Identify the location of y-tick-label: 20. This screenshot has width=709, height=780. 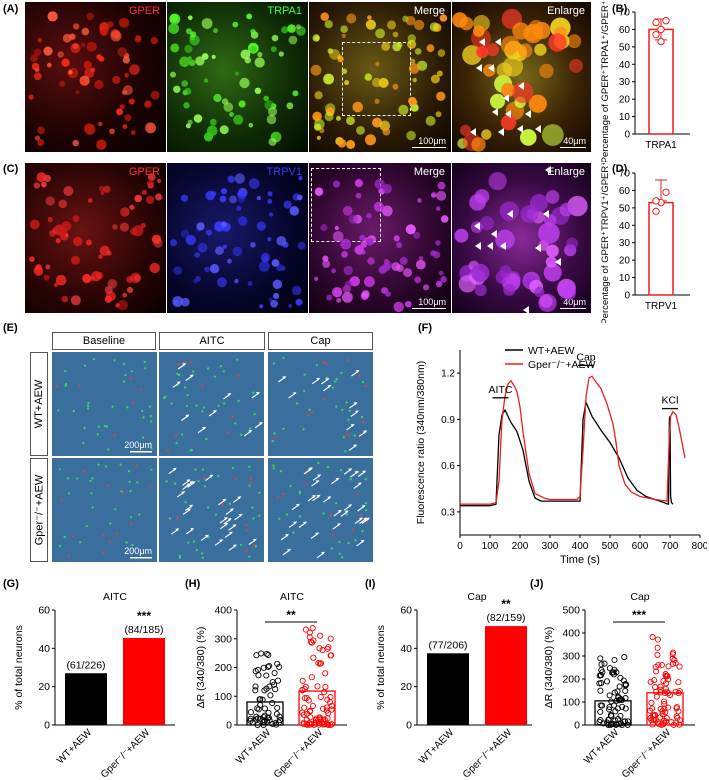
(625, 261).